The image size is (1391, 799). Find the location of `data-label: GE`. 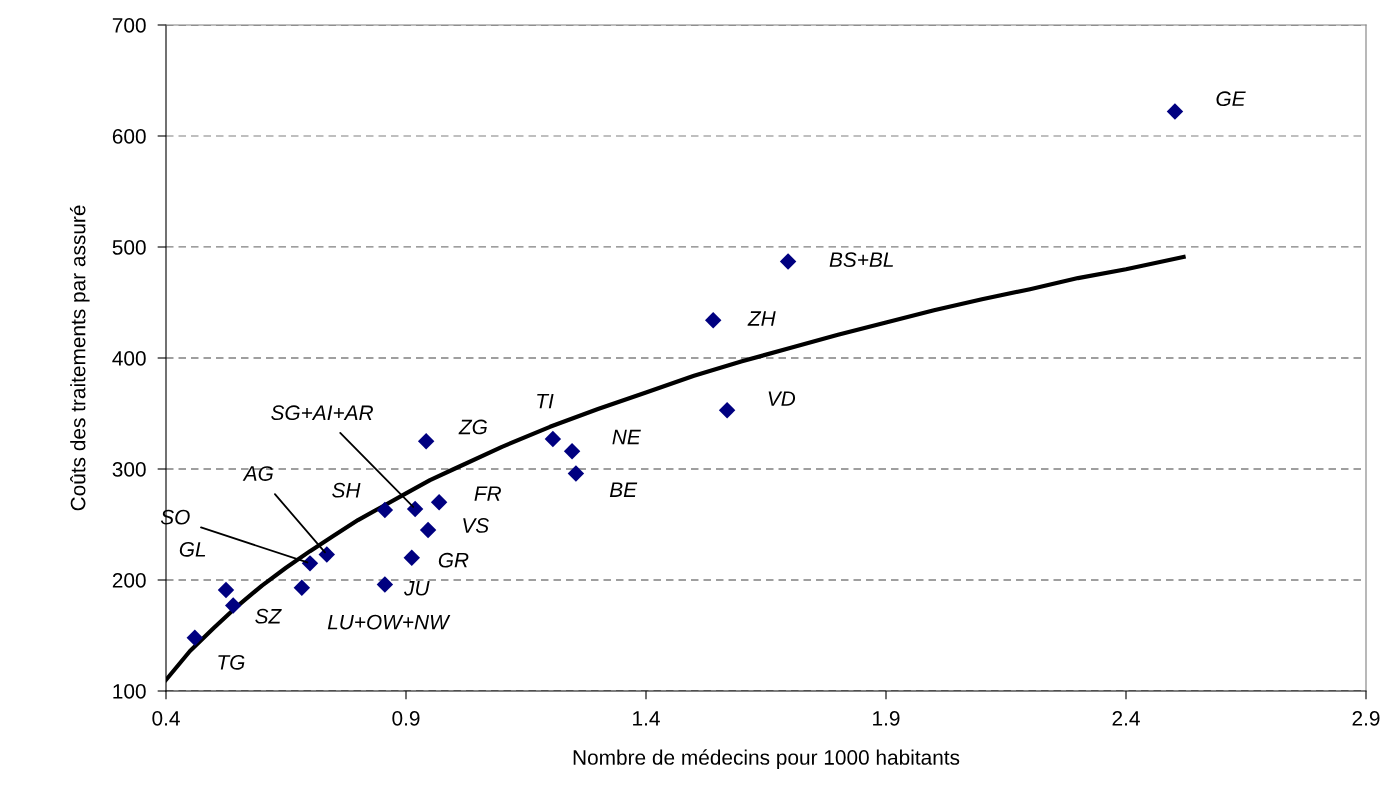

data-label: GE is located at coordinates (1231, 99).